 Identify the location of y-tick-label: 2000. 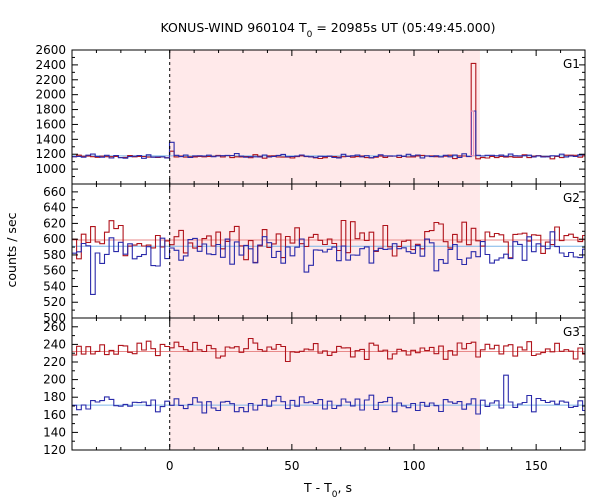
(50, 95).